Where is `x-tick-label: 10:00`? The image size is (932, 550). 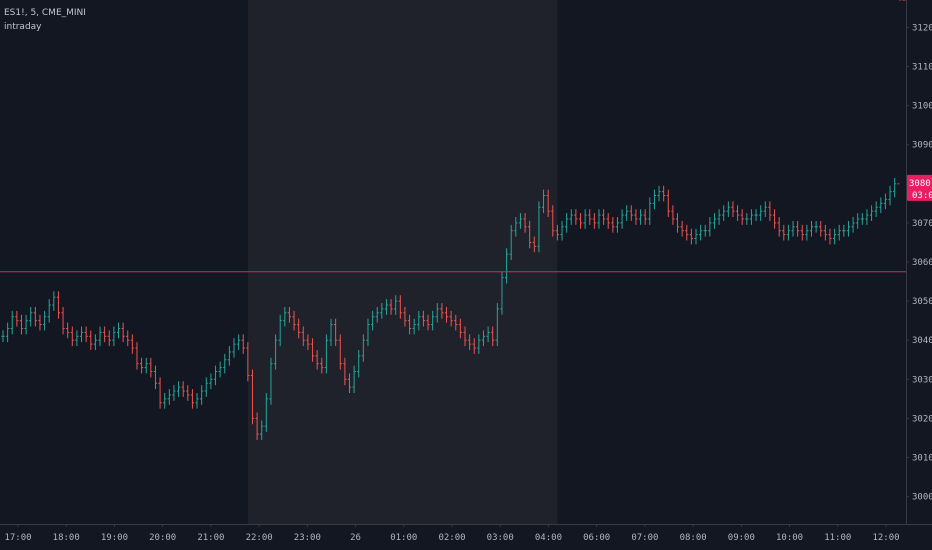
x-tick-label: 10:00 is located at coordinates (789, 538).